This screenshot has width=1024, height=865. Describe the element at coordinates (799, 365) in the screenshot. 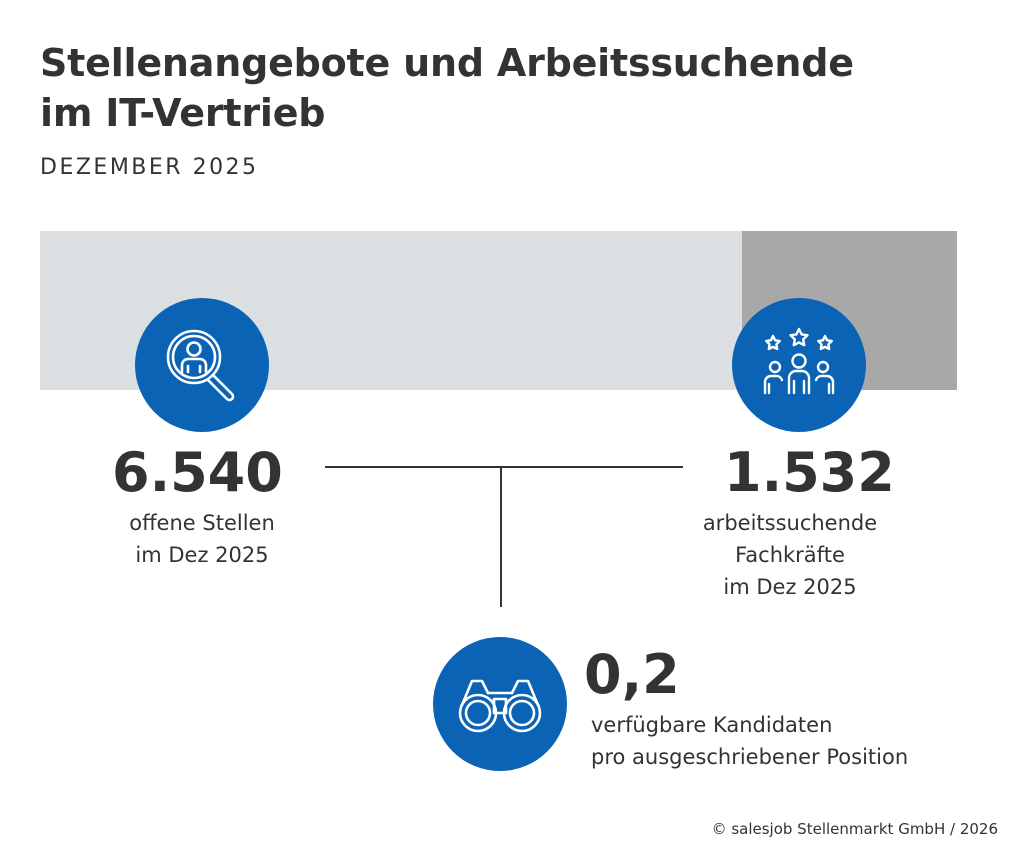

I see `people-stars-icon` at that location.